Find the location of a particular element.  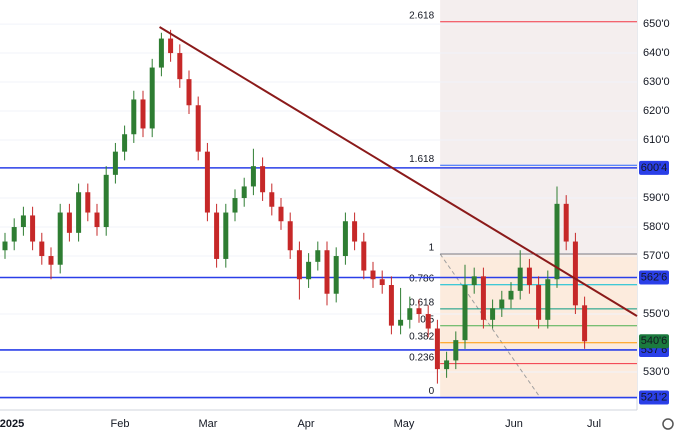

fib-label: 0.236 is located at coordinates (421, 357).